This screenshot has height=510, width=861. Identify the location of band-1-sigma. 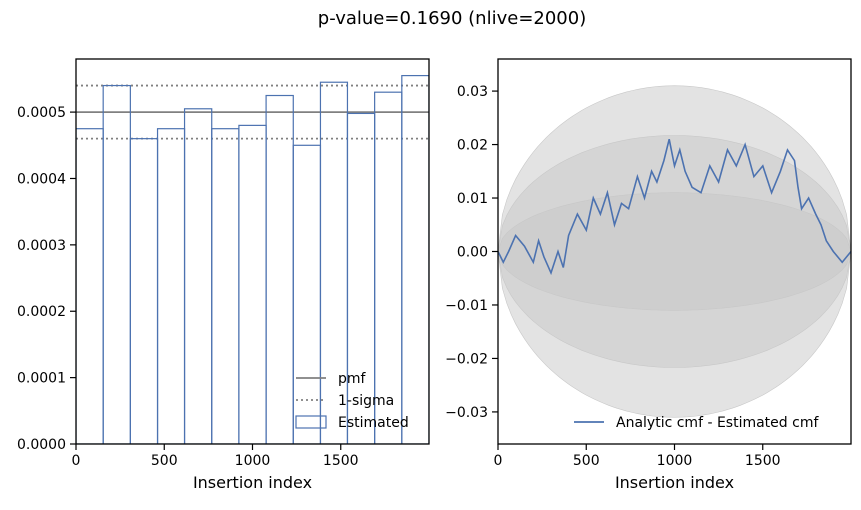
(674, 251).